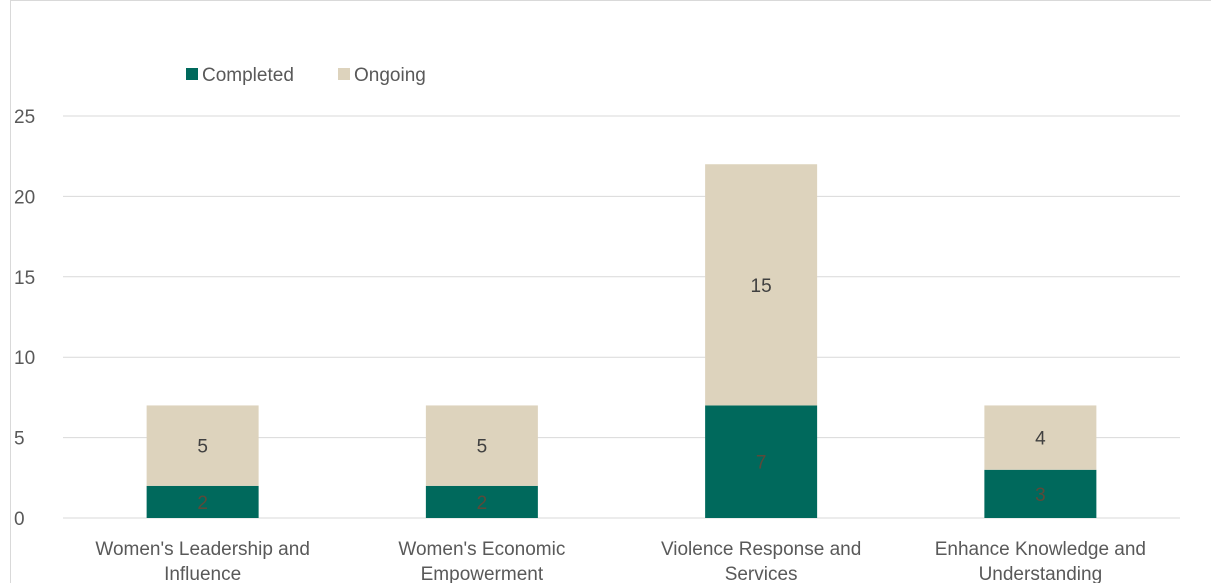 This screenshot has width=1211, height=583. I want to click on data-label-ongoing-3: 4, so click(1040, 439).